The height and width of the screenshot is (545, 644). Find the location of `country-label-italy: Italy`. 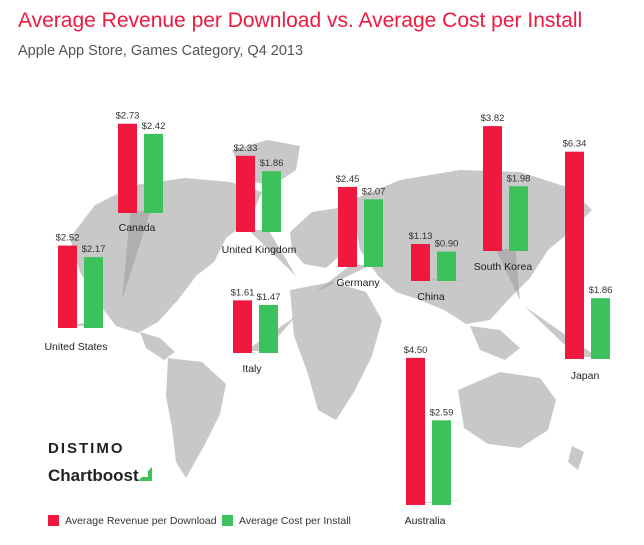

country-label-italy: Italy is located at coordinates (252, 369).